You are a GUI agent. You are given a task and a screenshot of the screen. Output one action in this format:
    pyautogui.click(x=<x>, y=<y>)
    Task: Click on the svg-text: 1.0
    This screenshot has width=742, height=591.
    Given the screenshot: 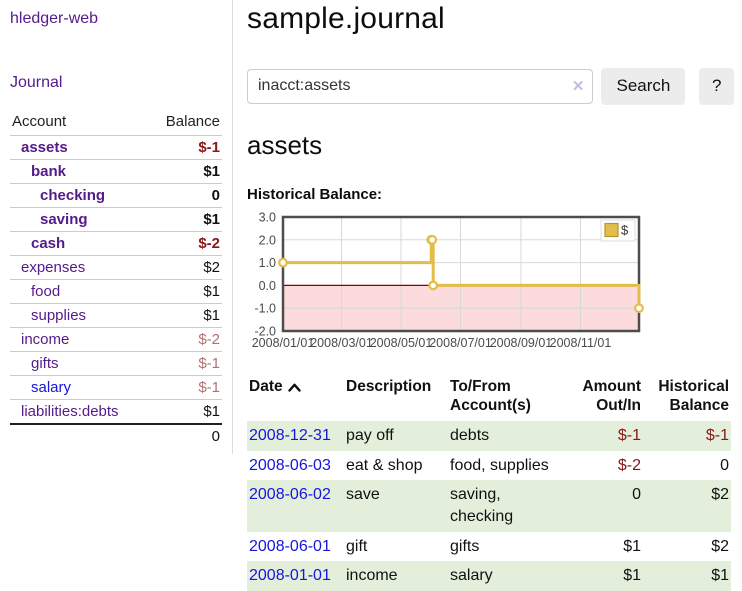 What is the action you would take?
    pyautogui.click(x=267, y=263)
    